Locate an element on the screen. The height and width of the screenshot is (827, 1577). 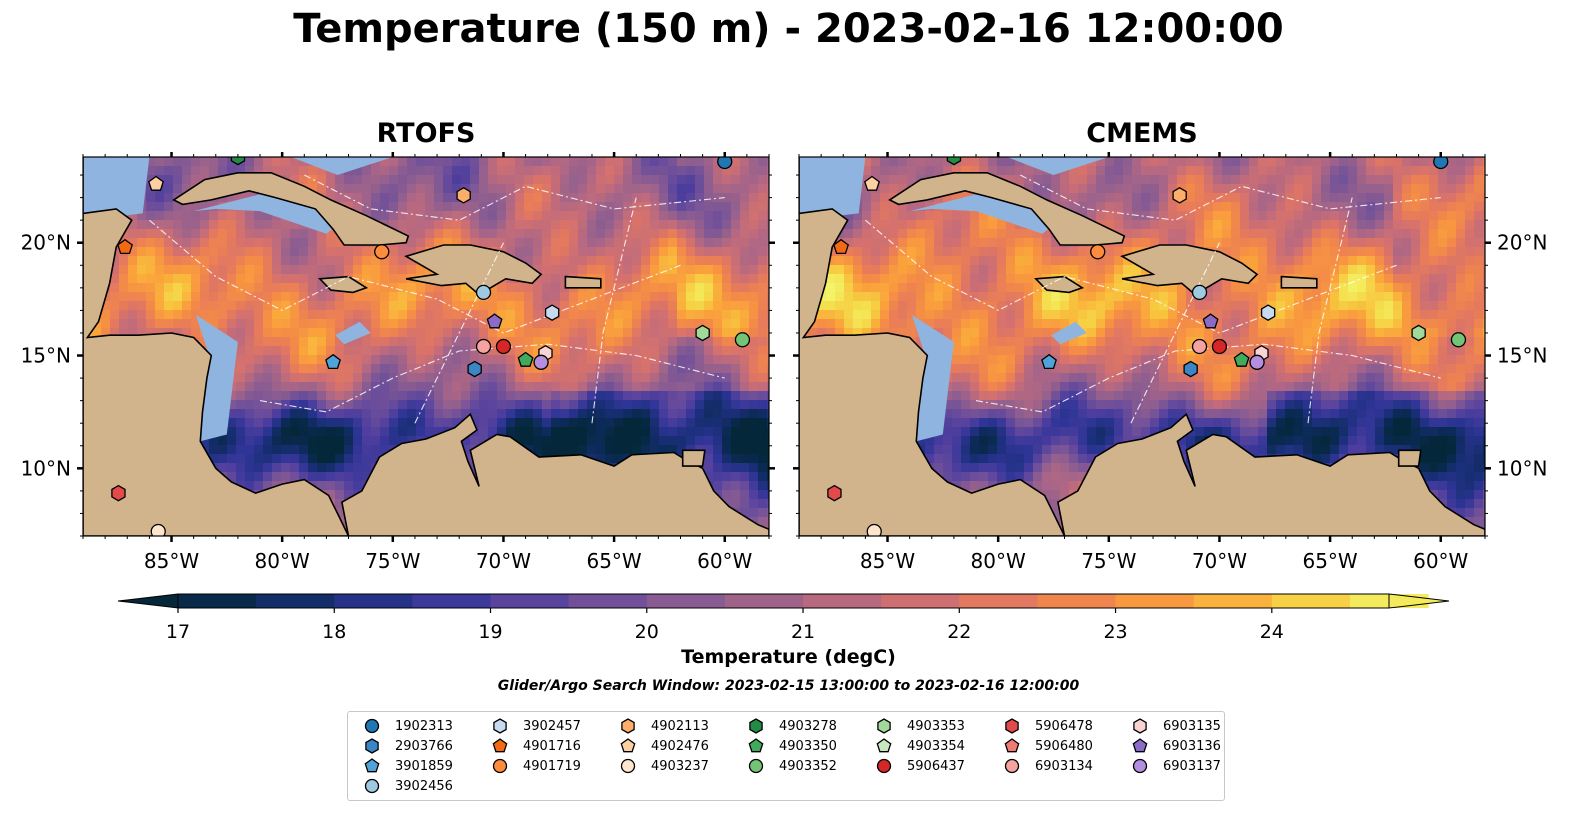
legend-item: 6903134 is located at coordinates (1048, 766).